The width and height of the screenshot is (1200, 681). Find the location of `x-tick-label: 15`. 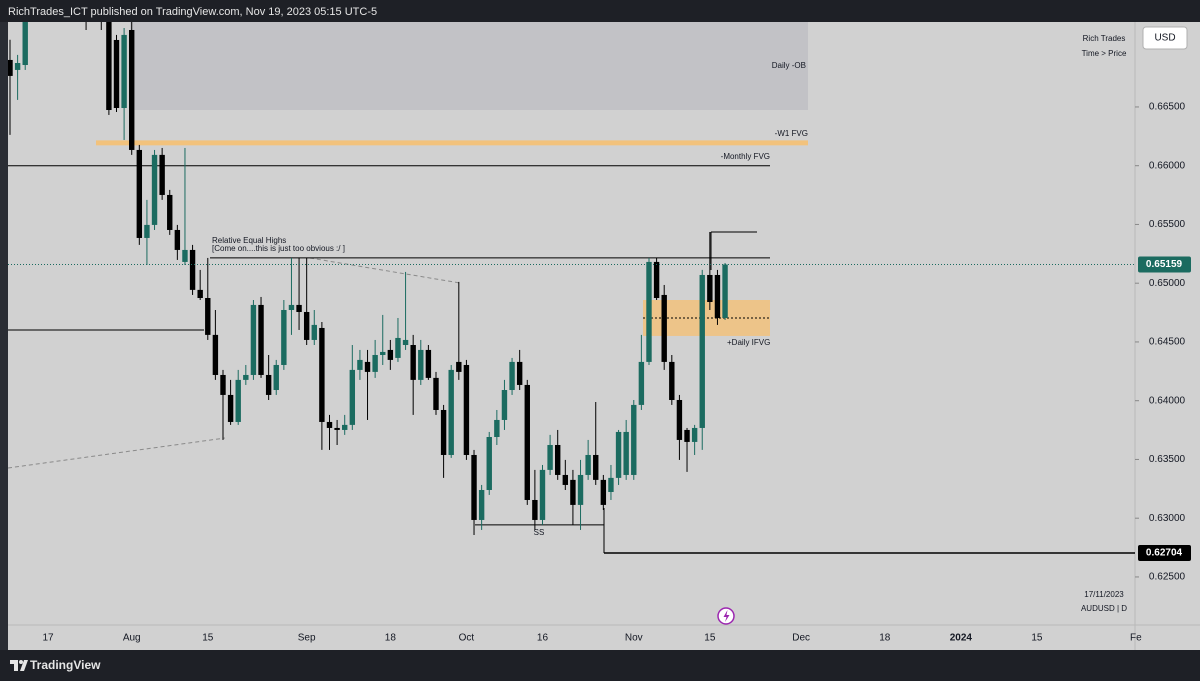

x-tick-label: 15 is located at coordinates (1037, 638).